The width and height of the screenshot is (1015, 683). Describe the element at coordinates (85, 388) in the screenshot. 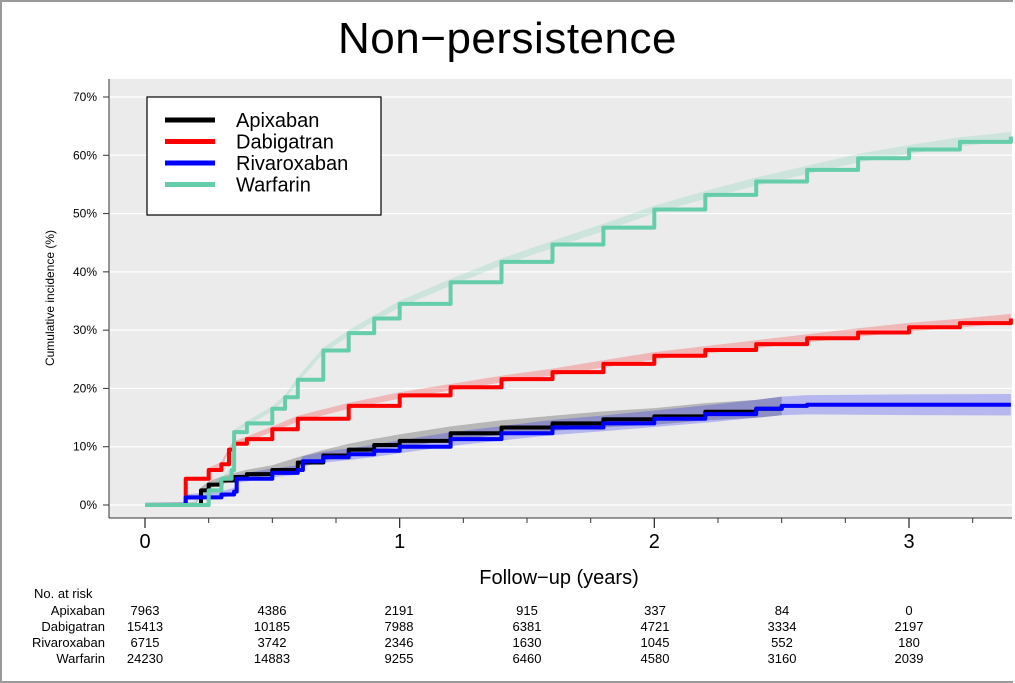

I see `y-tick-label: 20%` at that location.